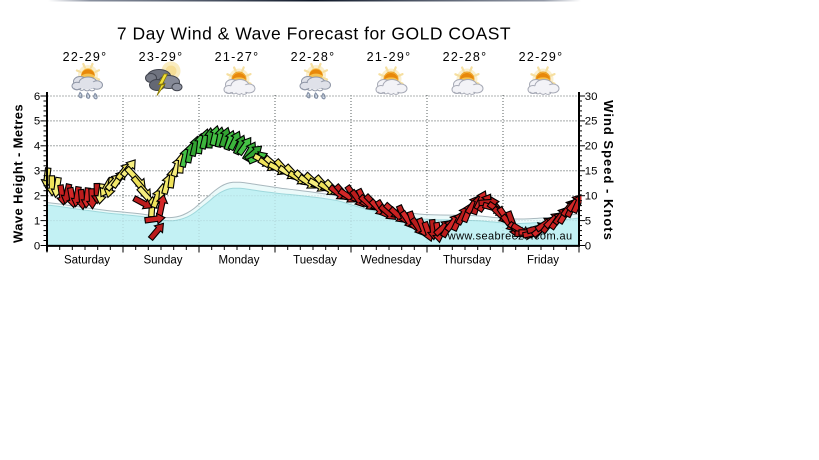 This screenshot has height=460, width=819. What do you see at coordinates (591, 172) in the screenshot?
I see `svg-text: 15` at bounding box center [591, 172].